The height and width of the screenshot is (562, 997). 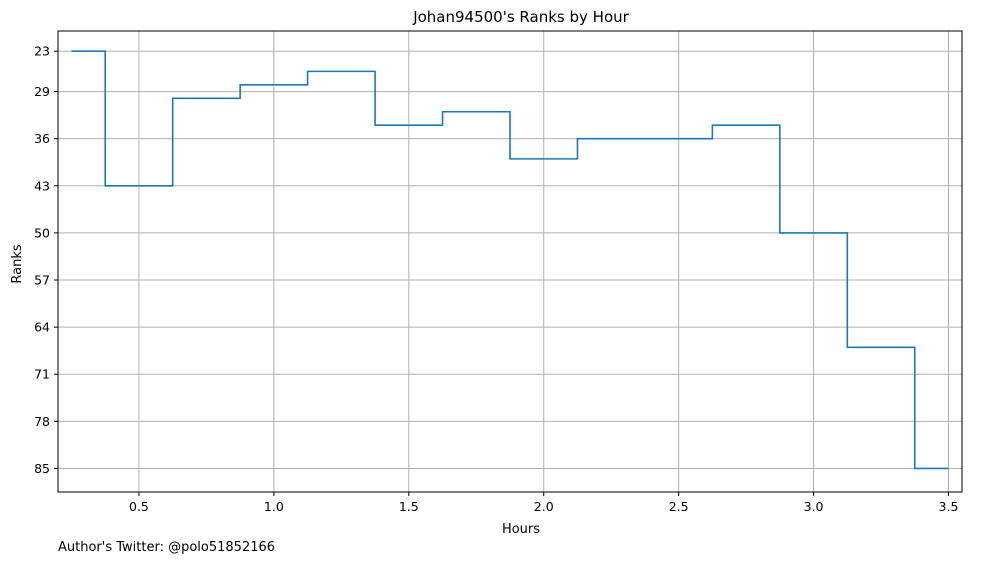 I want to click on y-tick-label: 71, so click(x=42, y=374).